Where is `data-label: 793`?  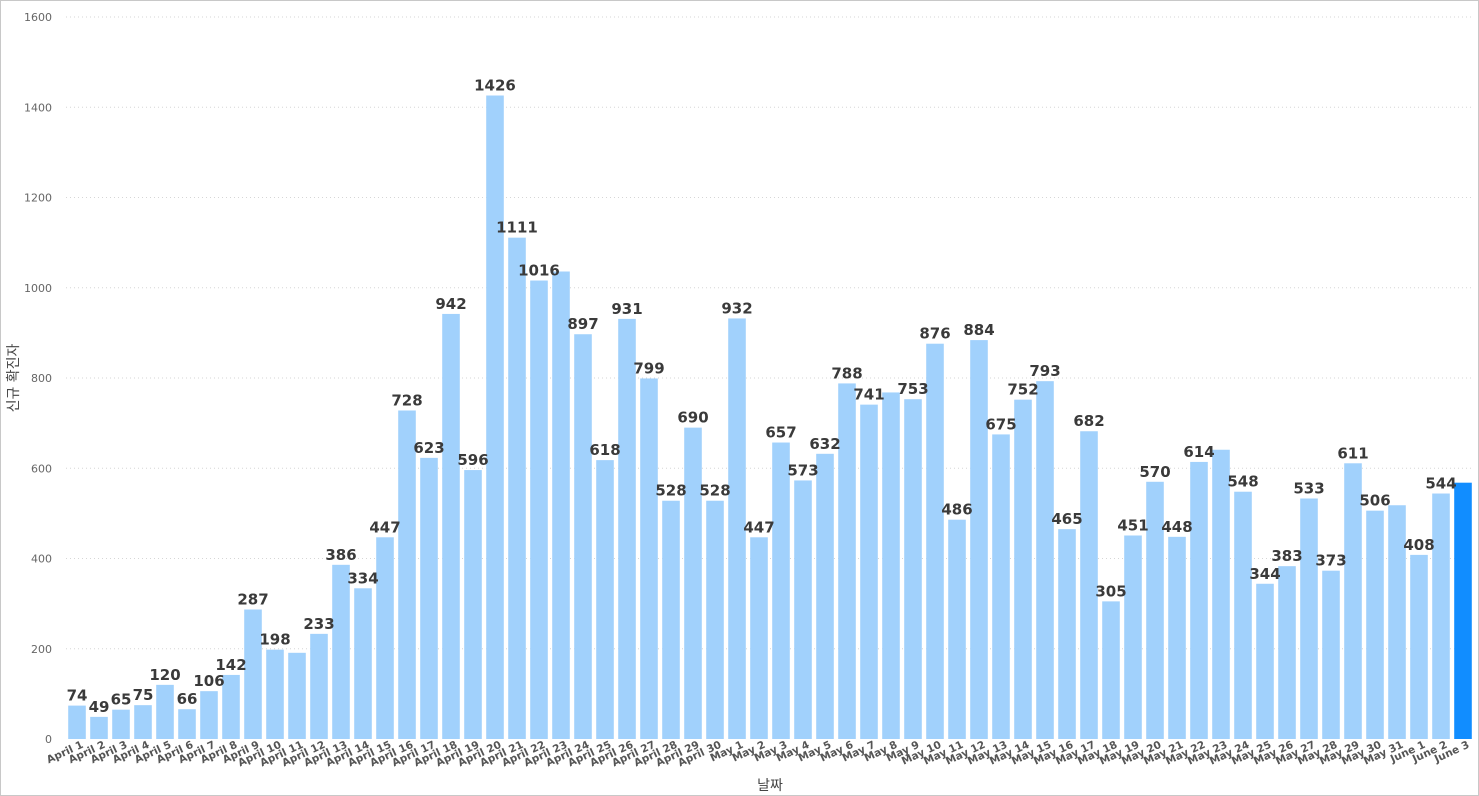 data-label: 793 is located at coordinates (1044, 371).